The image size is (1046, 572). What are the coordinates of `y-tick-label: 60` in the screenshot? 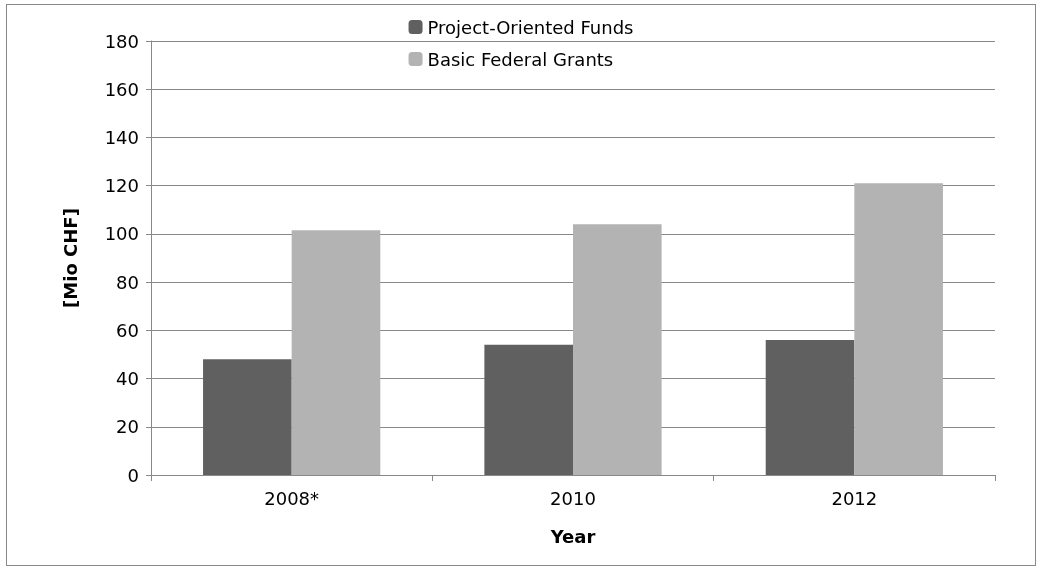 It's located at (127, 330).